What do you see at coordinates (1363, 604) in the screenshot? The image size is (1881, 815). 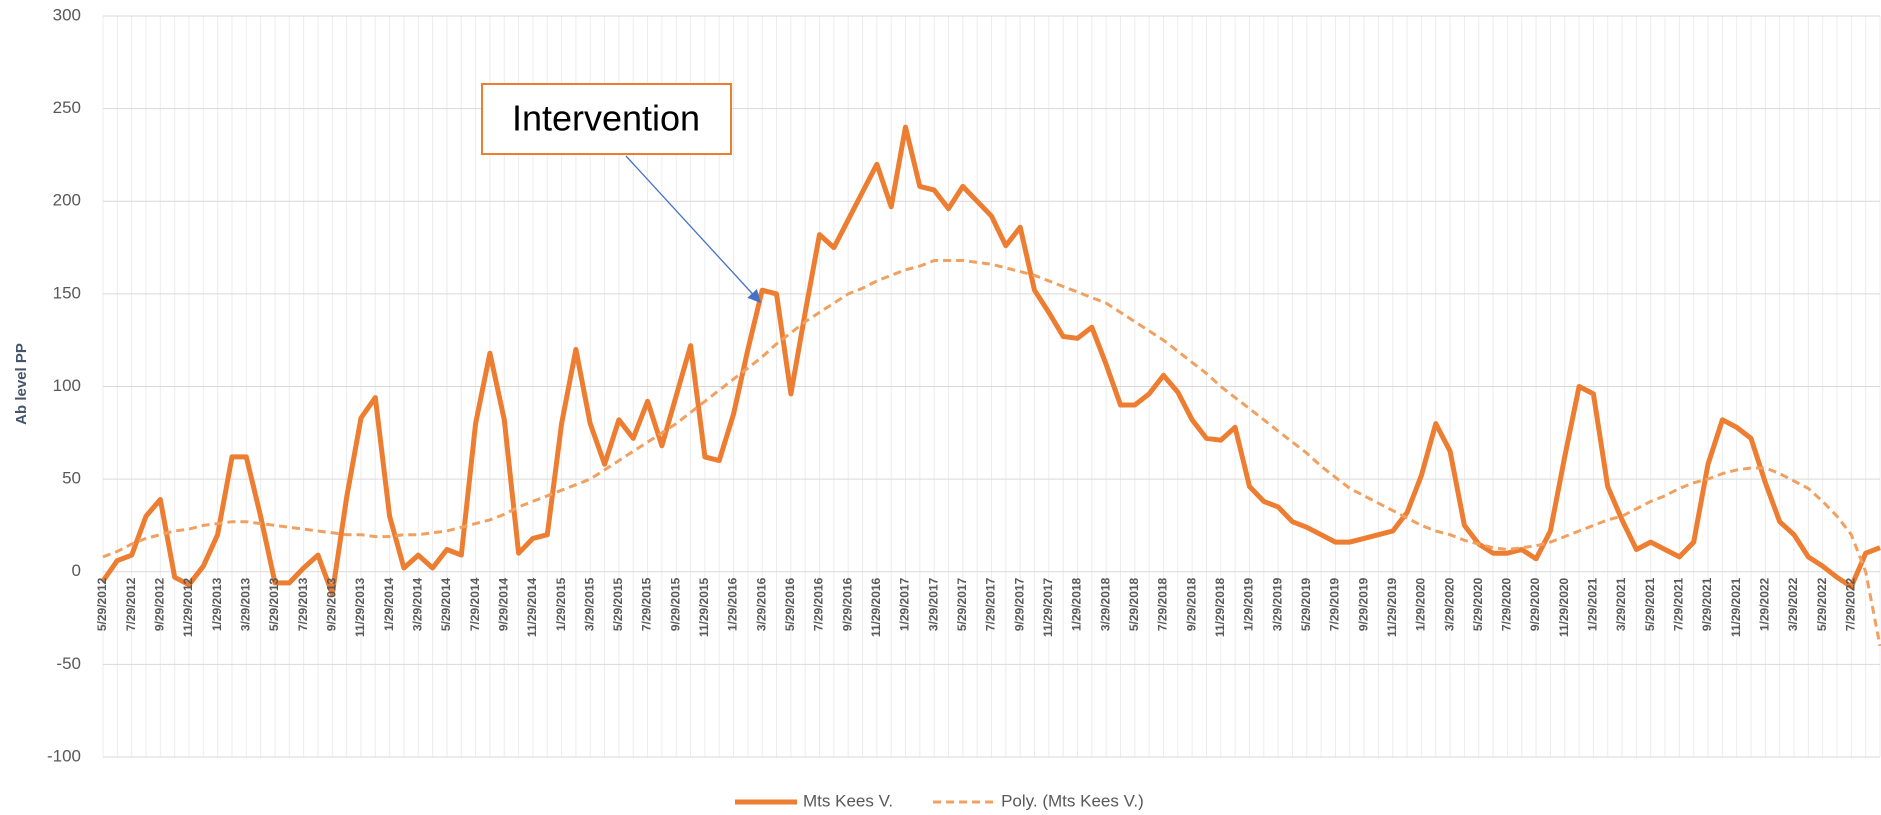 I see `x-tick-label: 9/29/2019` at bounding box center [1363, 604].